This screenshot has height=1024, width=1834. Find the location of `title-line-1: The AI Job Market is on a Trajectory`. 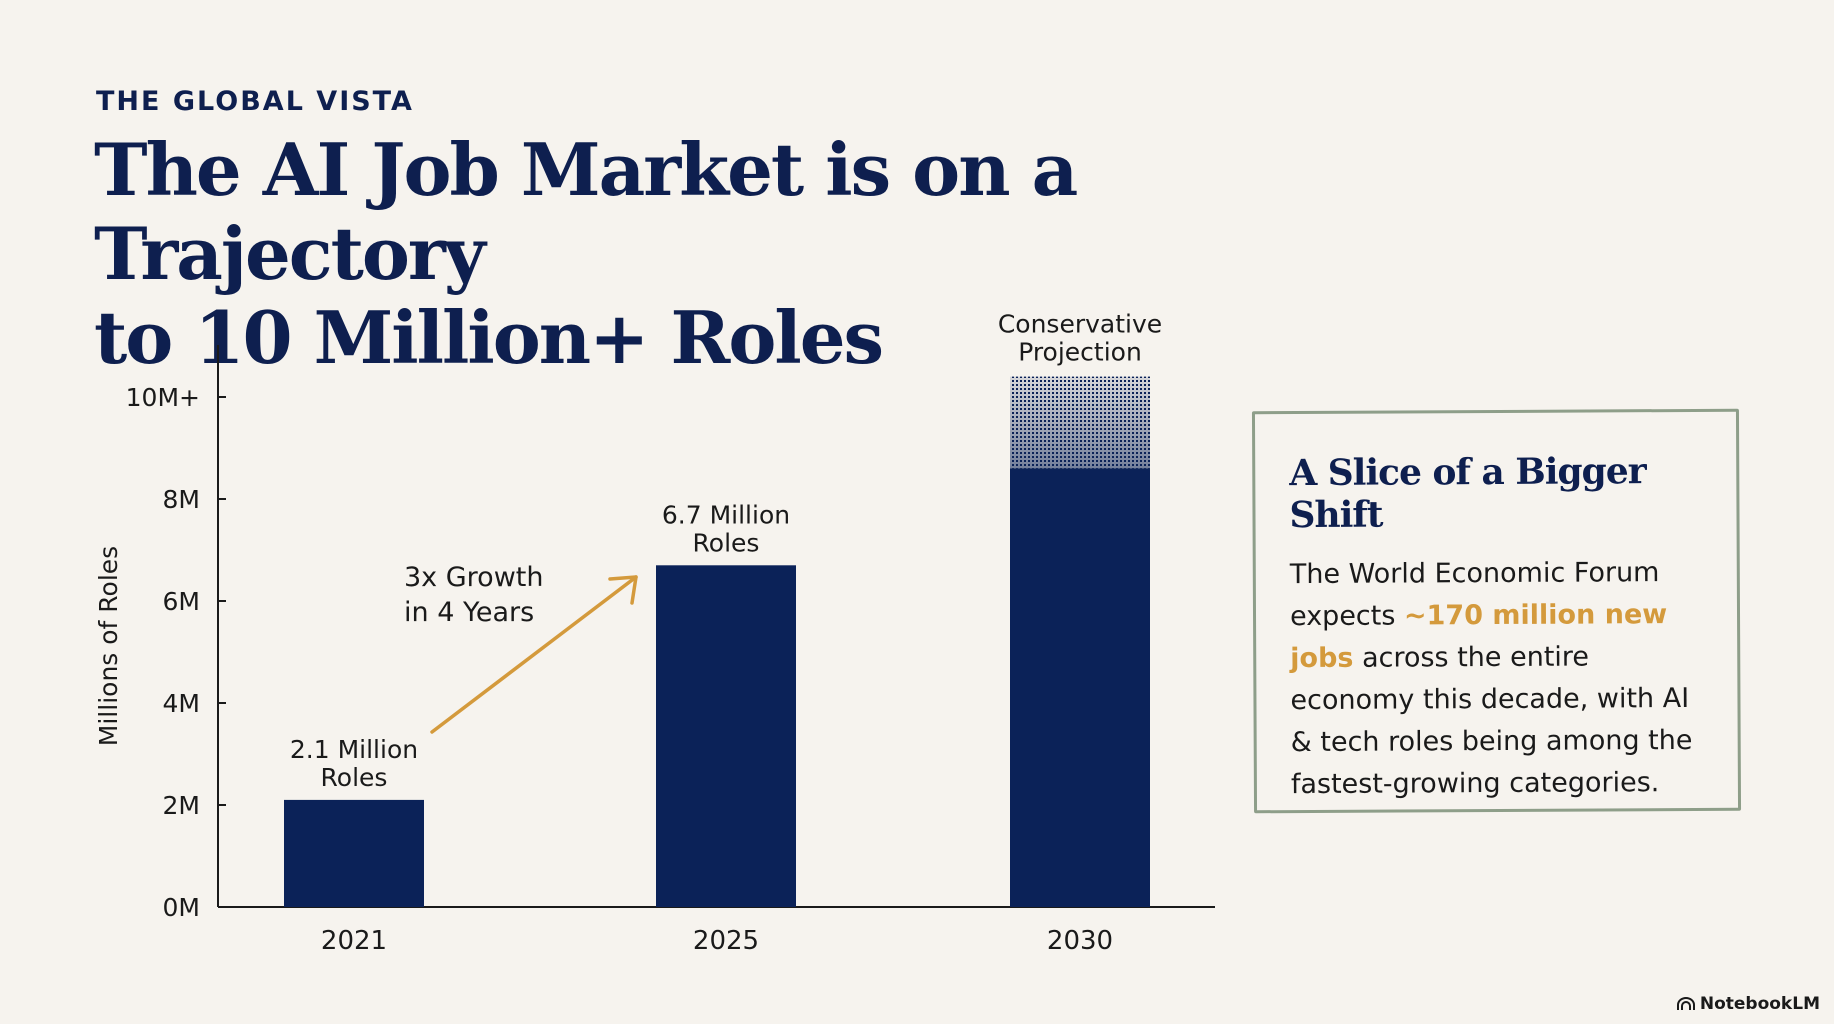

title-line-1: The AI Job Market is on a Trajectory is located at coordinates (586, 211).